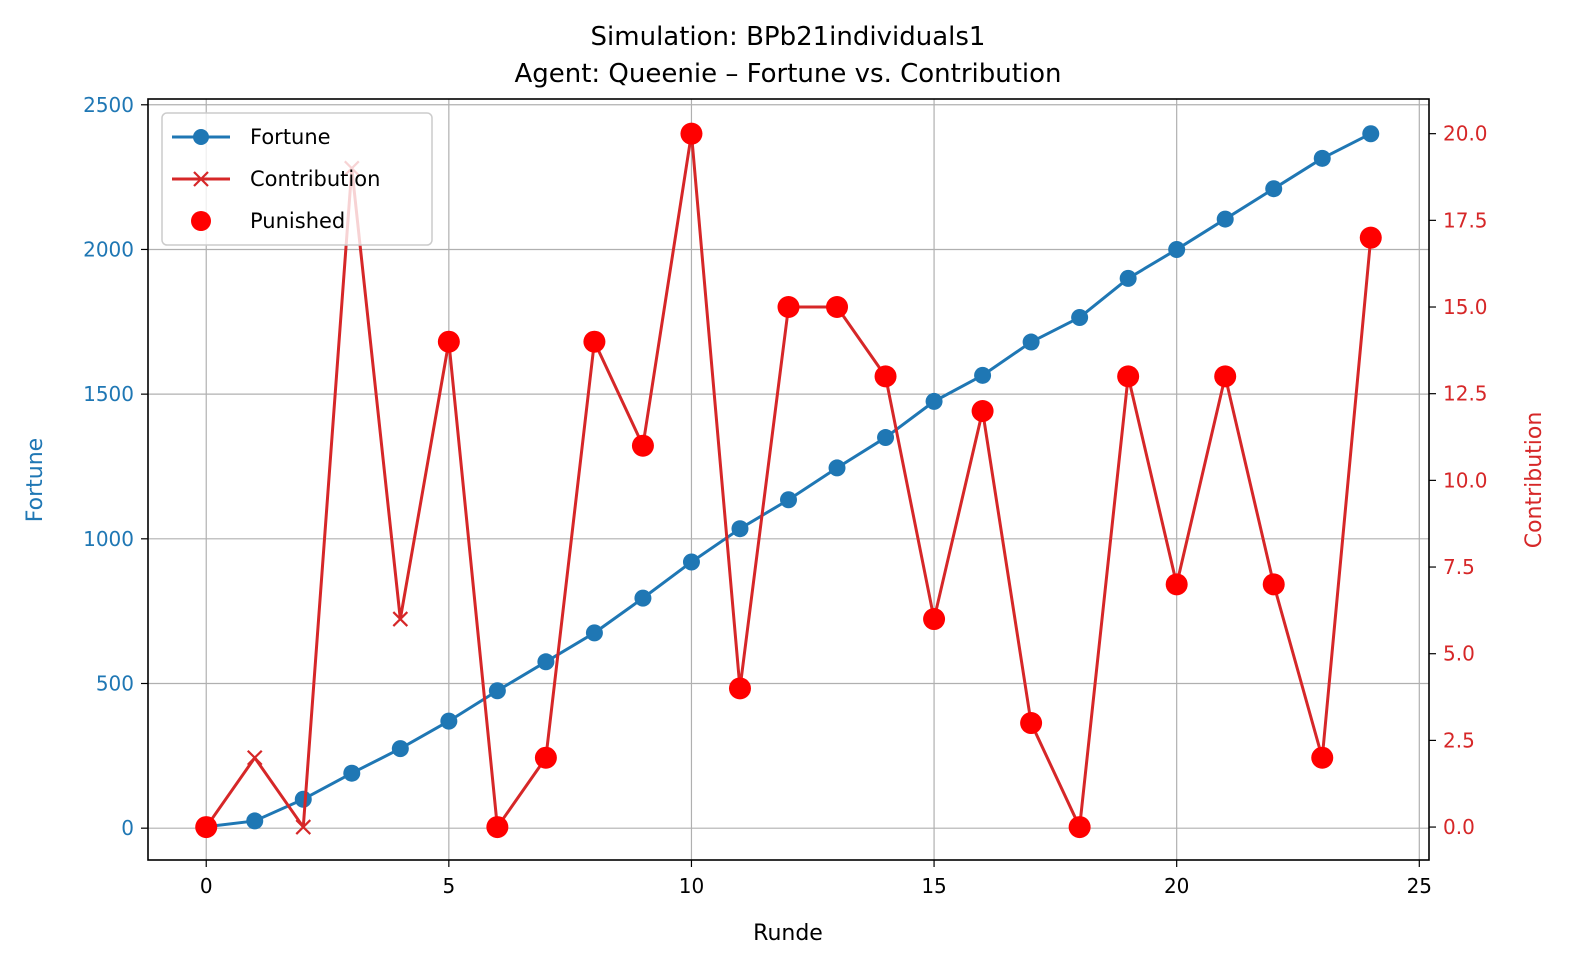  I want to click on right-tick-label: 5.0, so click(1459, 654).